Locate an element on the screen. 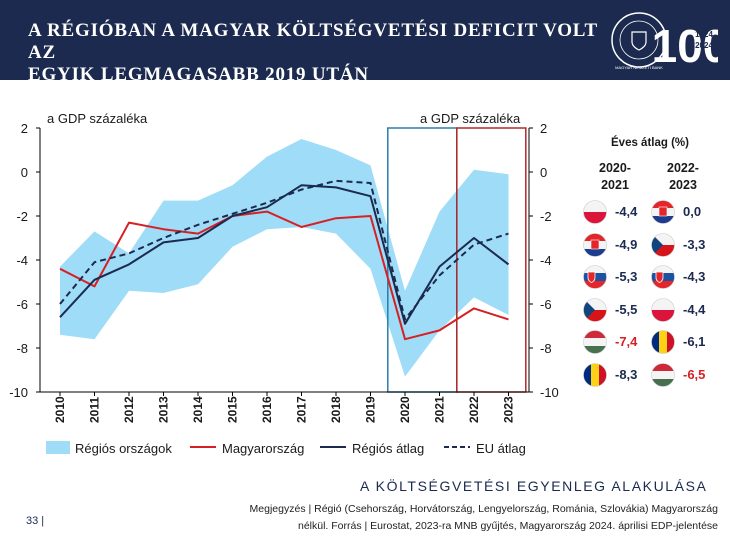 The width and height of the screenshot is (730, 550). logo-year-bottom: 2024 is located at coordinates (704, 45).